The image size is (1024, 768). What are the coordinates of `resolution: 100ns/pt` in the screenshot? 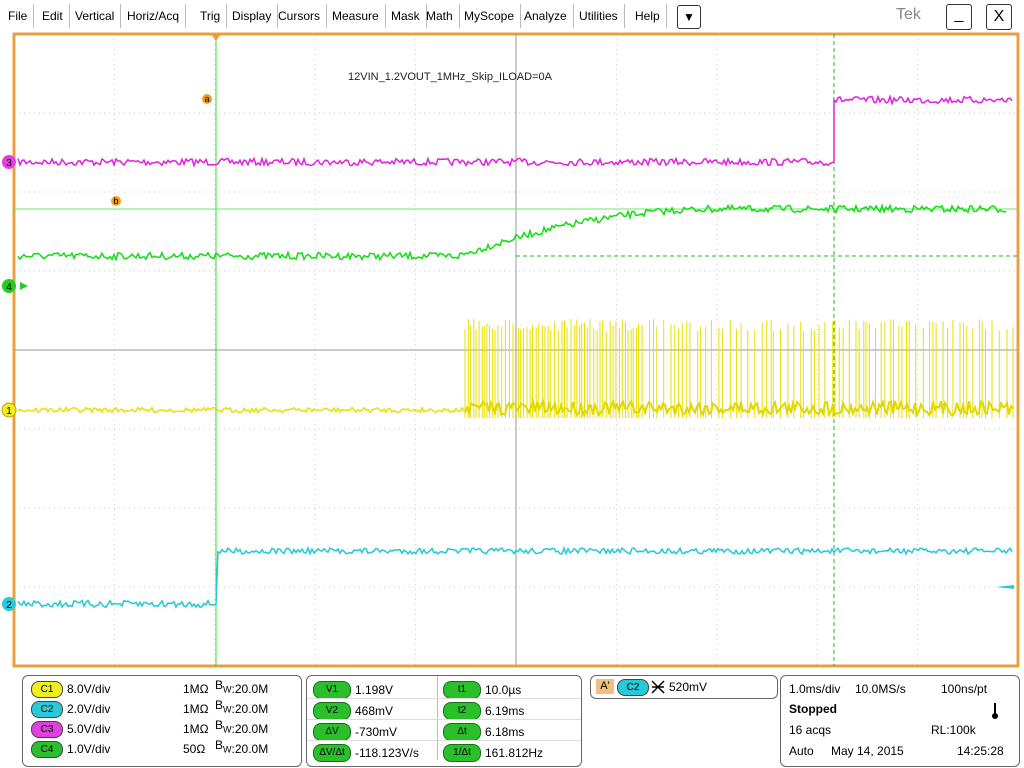 It's located at (964, 689).